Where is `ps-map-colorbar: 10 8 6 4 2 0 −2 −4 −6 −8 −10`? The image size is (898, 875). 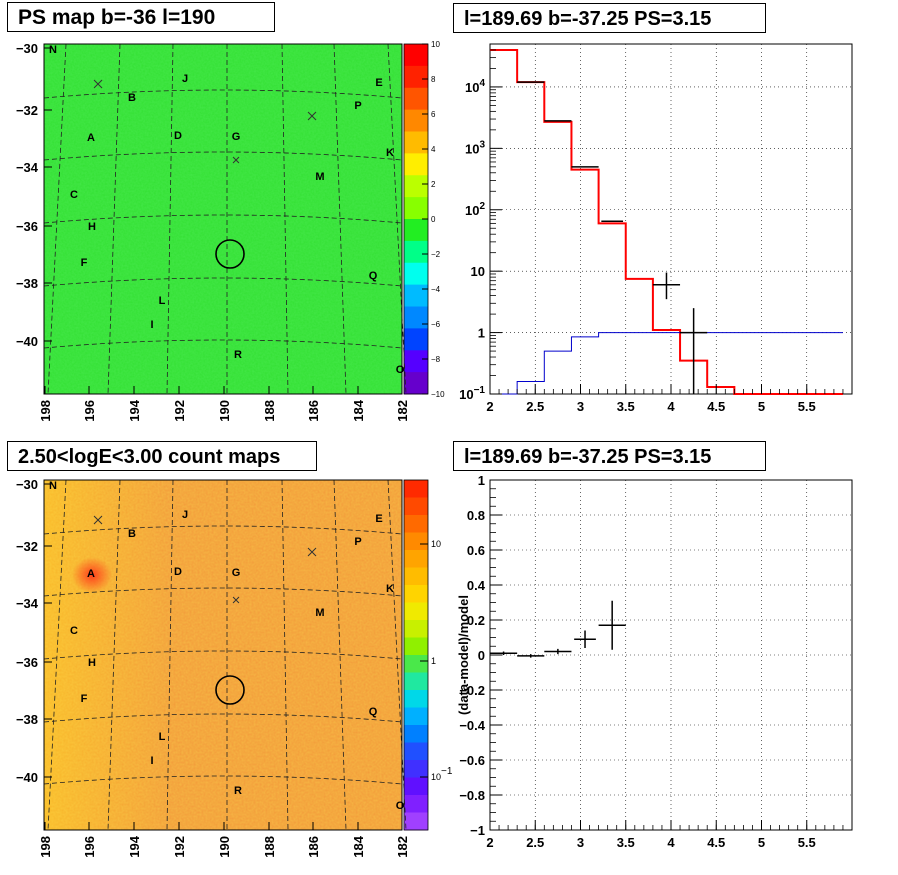
ps-map-colorbar: 10 8 6 4 2 0 −2 −4 −6 −8 −10 is located at coordinates (424, 219).